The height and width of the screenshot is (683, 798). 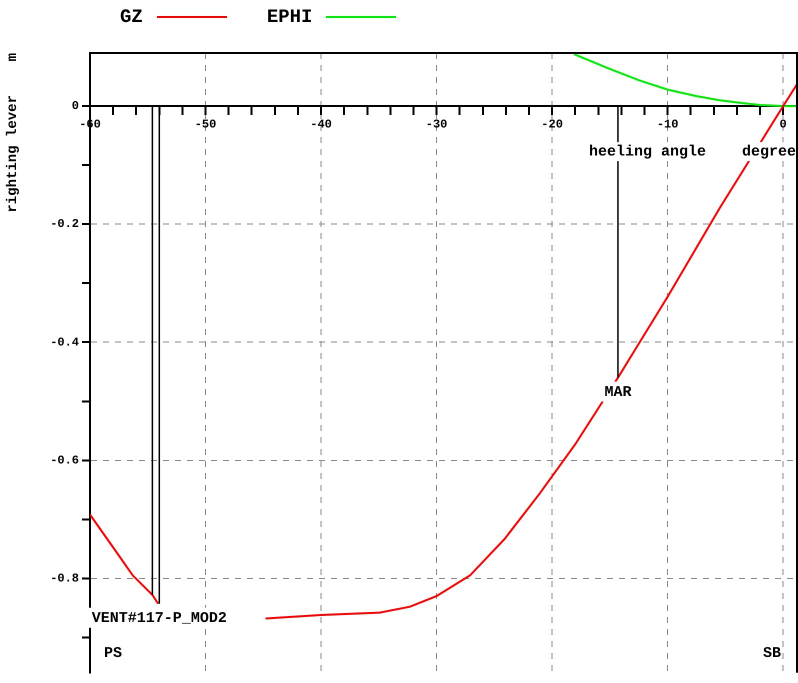 What do you see at coordinates (205, 124) in the screenshot?
I see `x-tick-label: -50` at bounding box center [205, 124].